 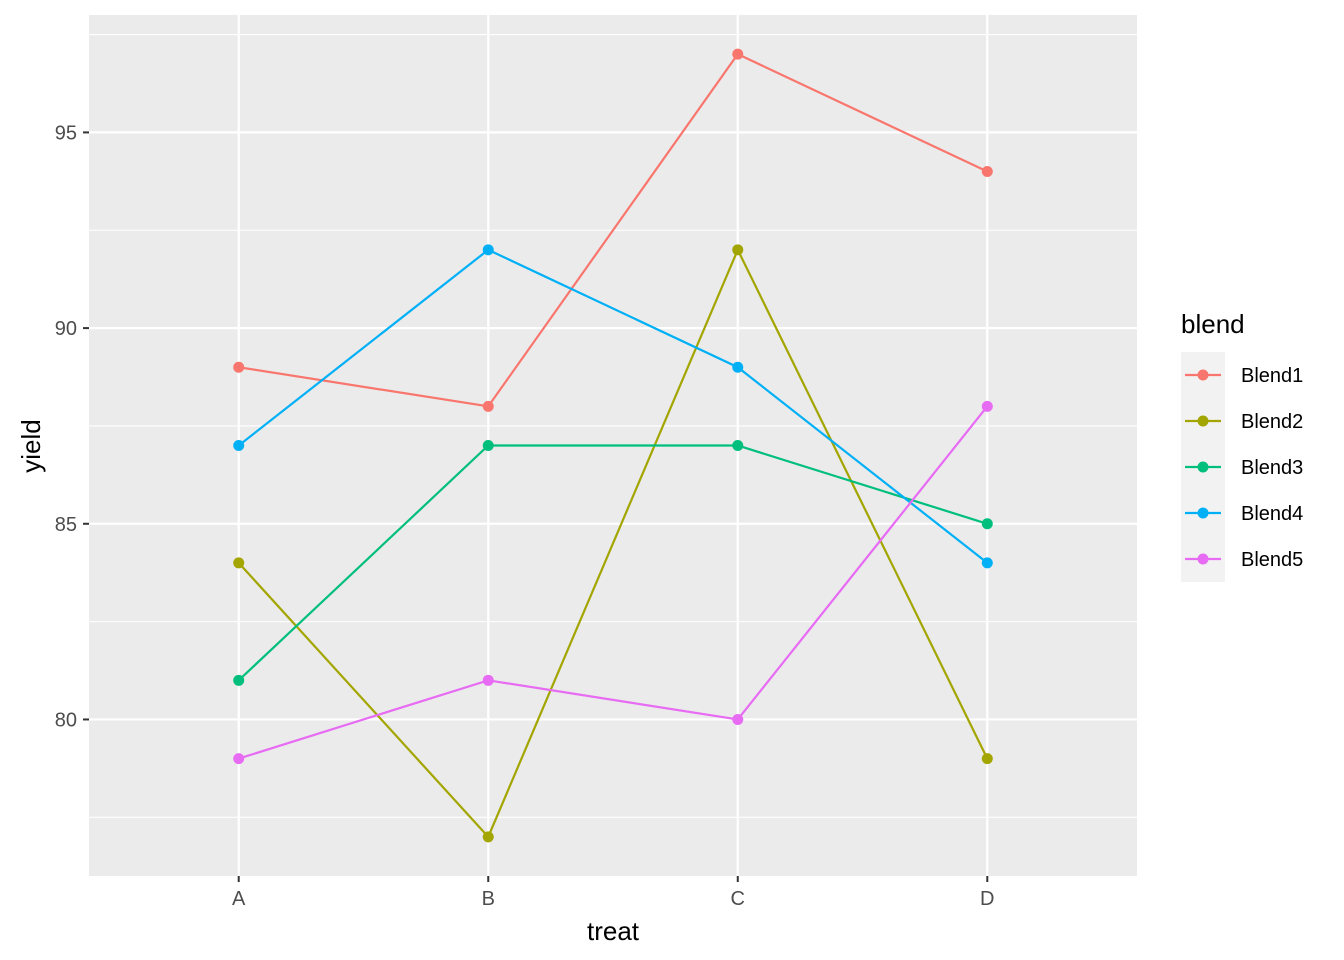 I want to click on legend-item-blend1: Blend1, so click(x=1242, y=375).